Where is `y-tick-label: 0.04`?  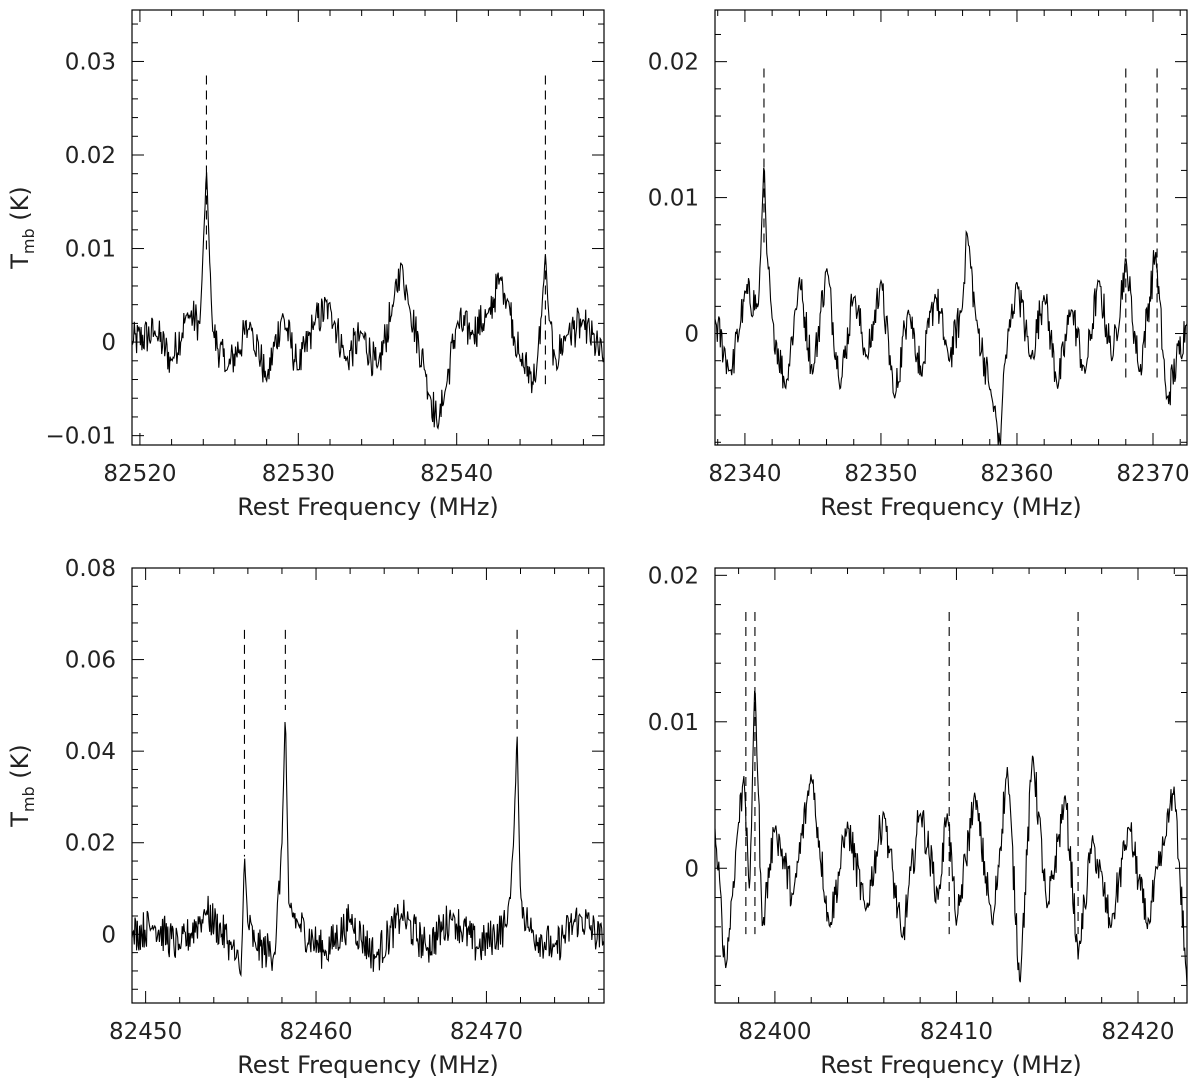 y-tick-label: 0.04 is located at coordinates (90, 752).